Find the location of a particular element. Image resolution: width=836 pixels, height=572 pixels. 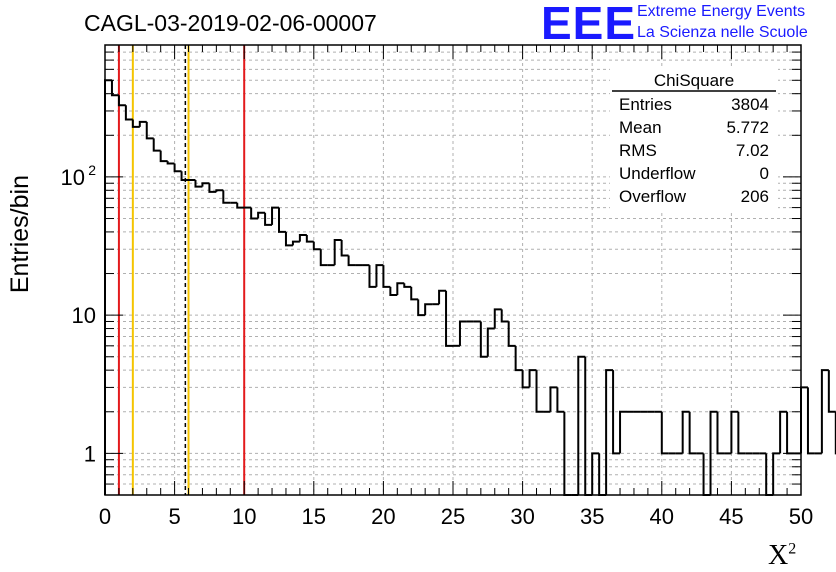

stats-value: 7.02 is located at coordinates (752, 150).